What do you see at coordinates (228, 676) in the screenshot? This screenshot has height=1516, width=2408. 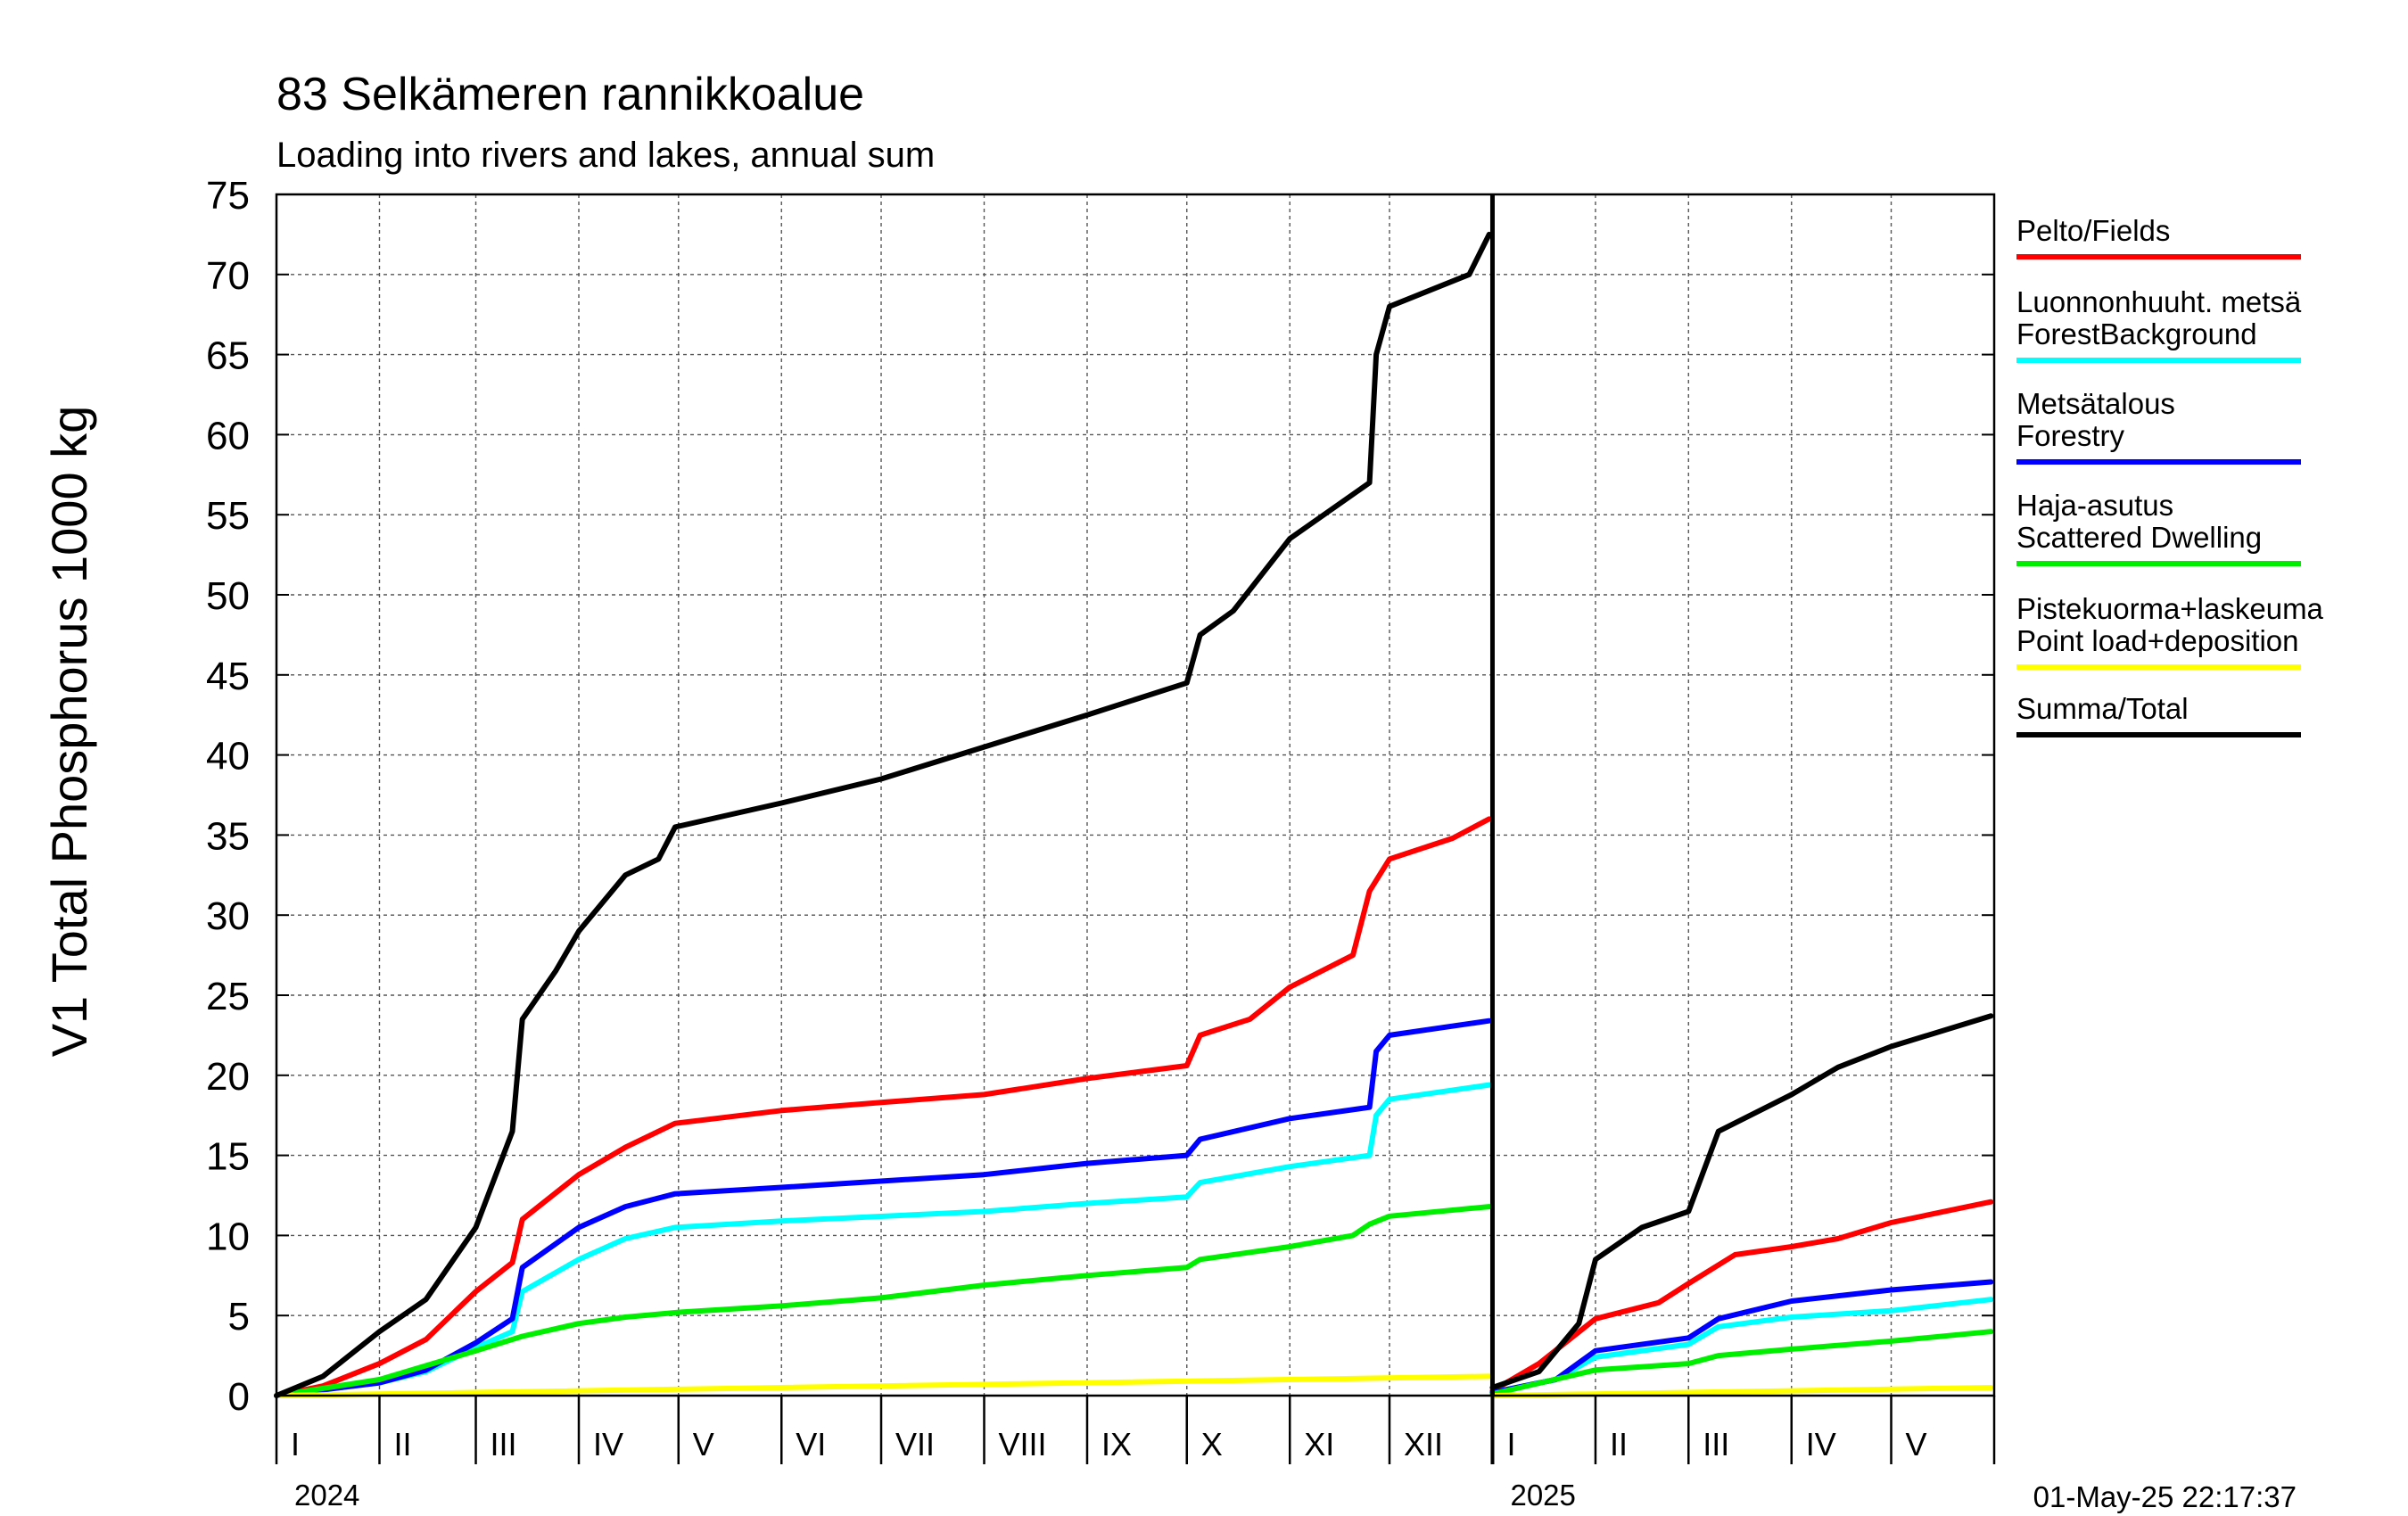 I see `y-tick-label: 45` at bounding box center [228, 676].